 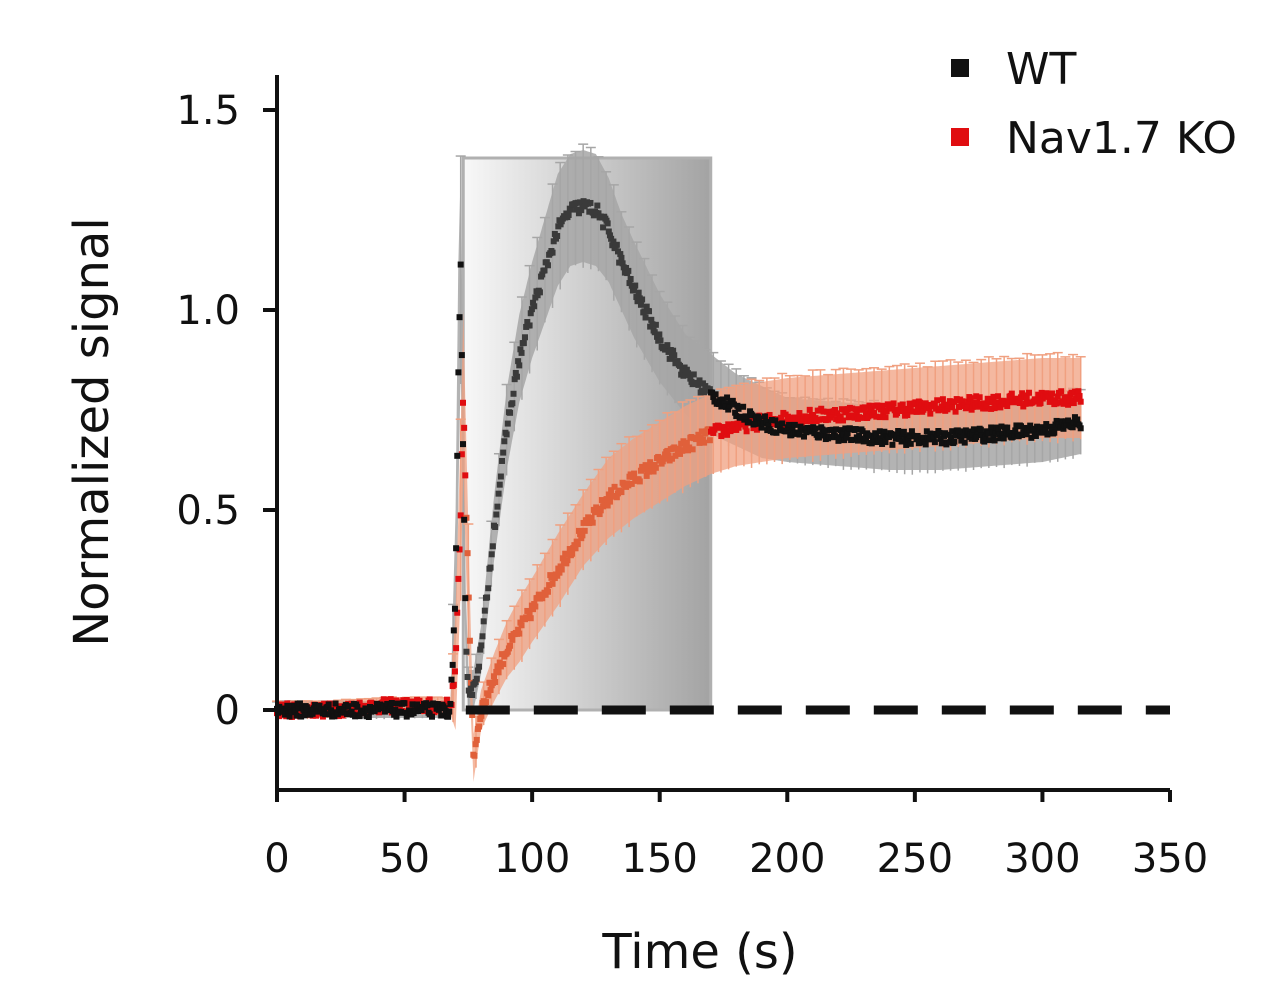 I want to click on x-tick-label: 150, so click(x=660, y=859).